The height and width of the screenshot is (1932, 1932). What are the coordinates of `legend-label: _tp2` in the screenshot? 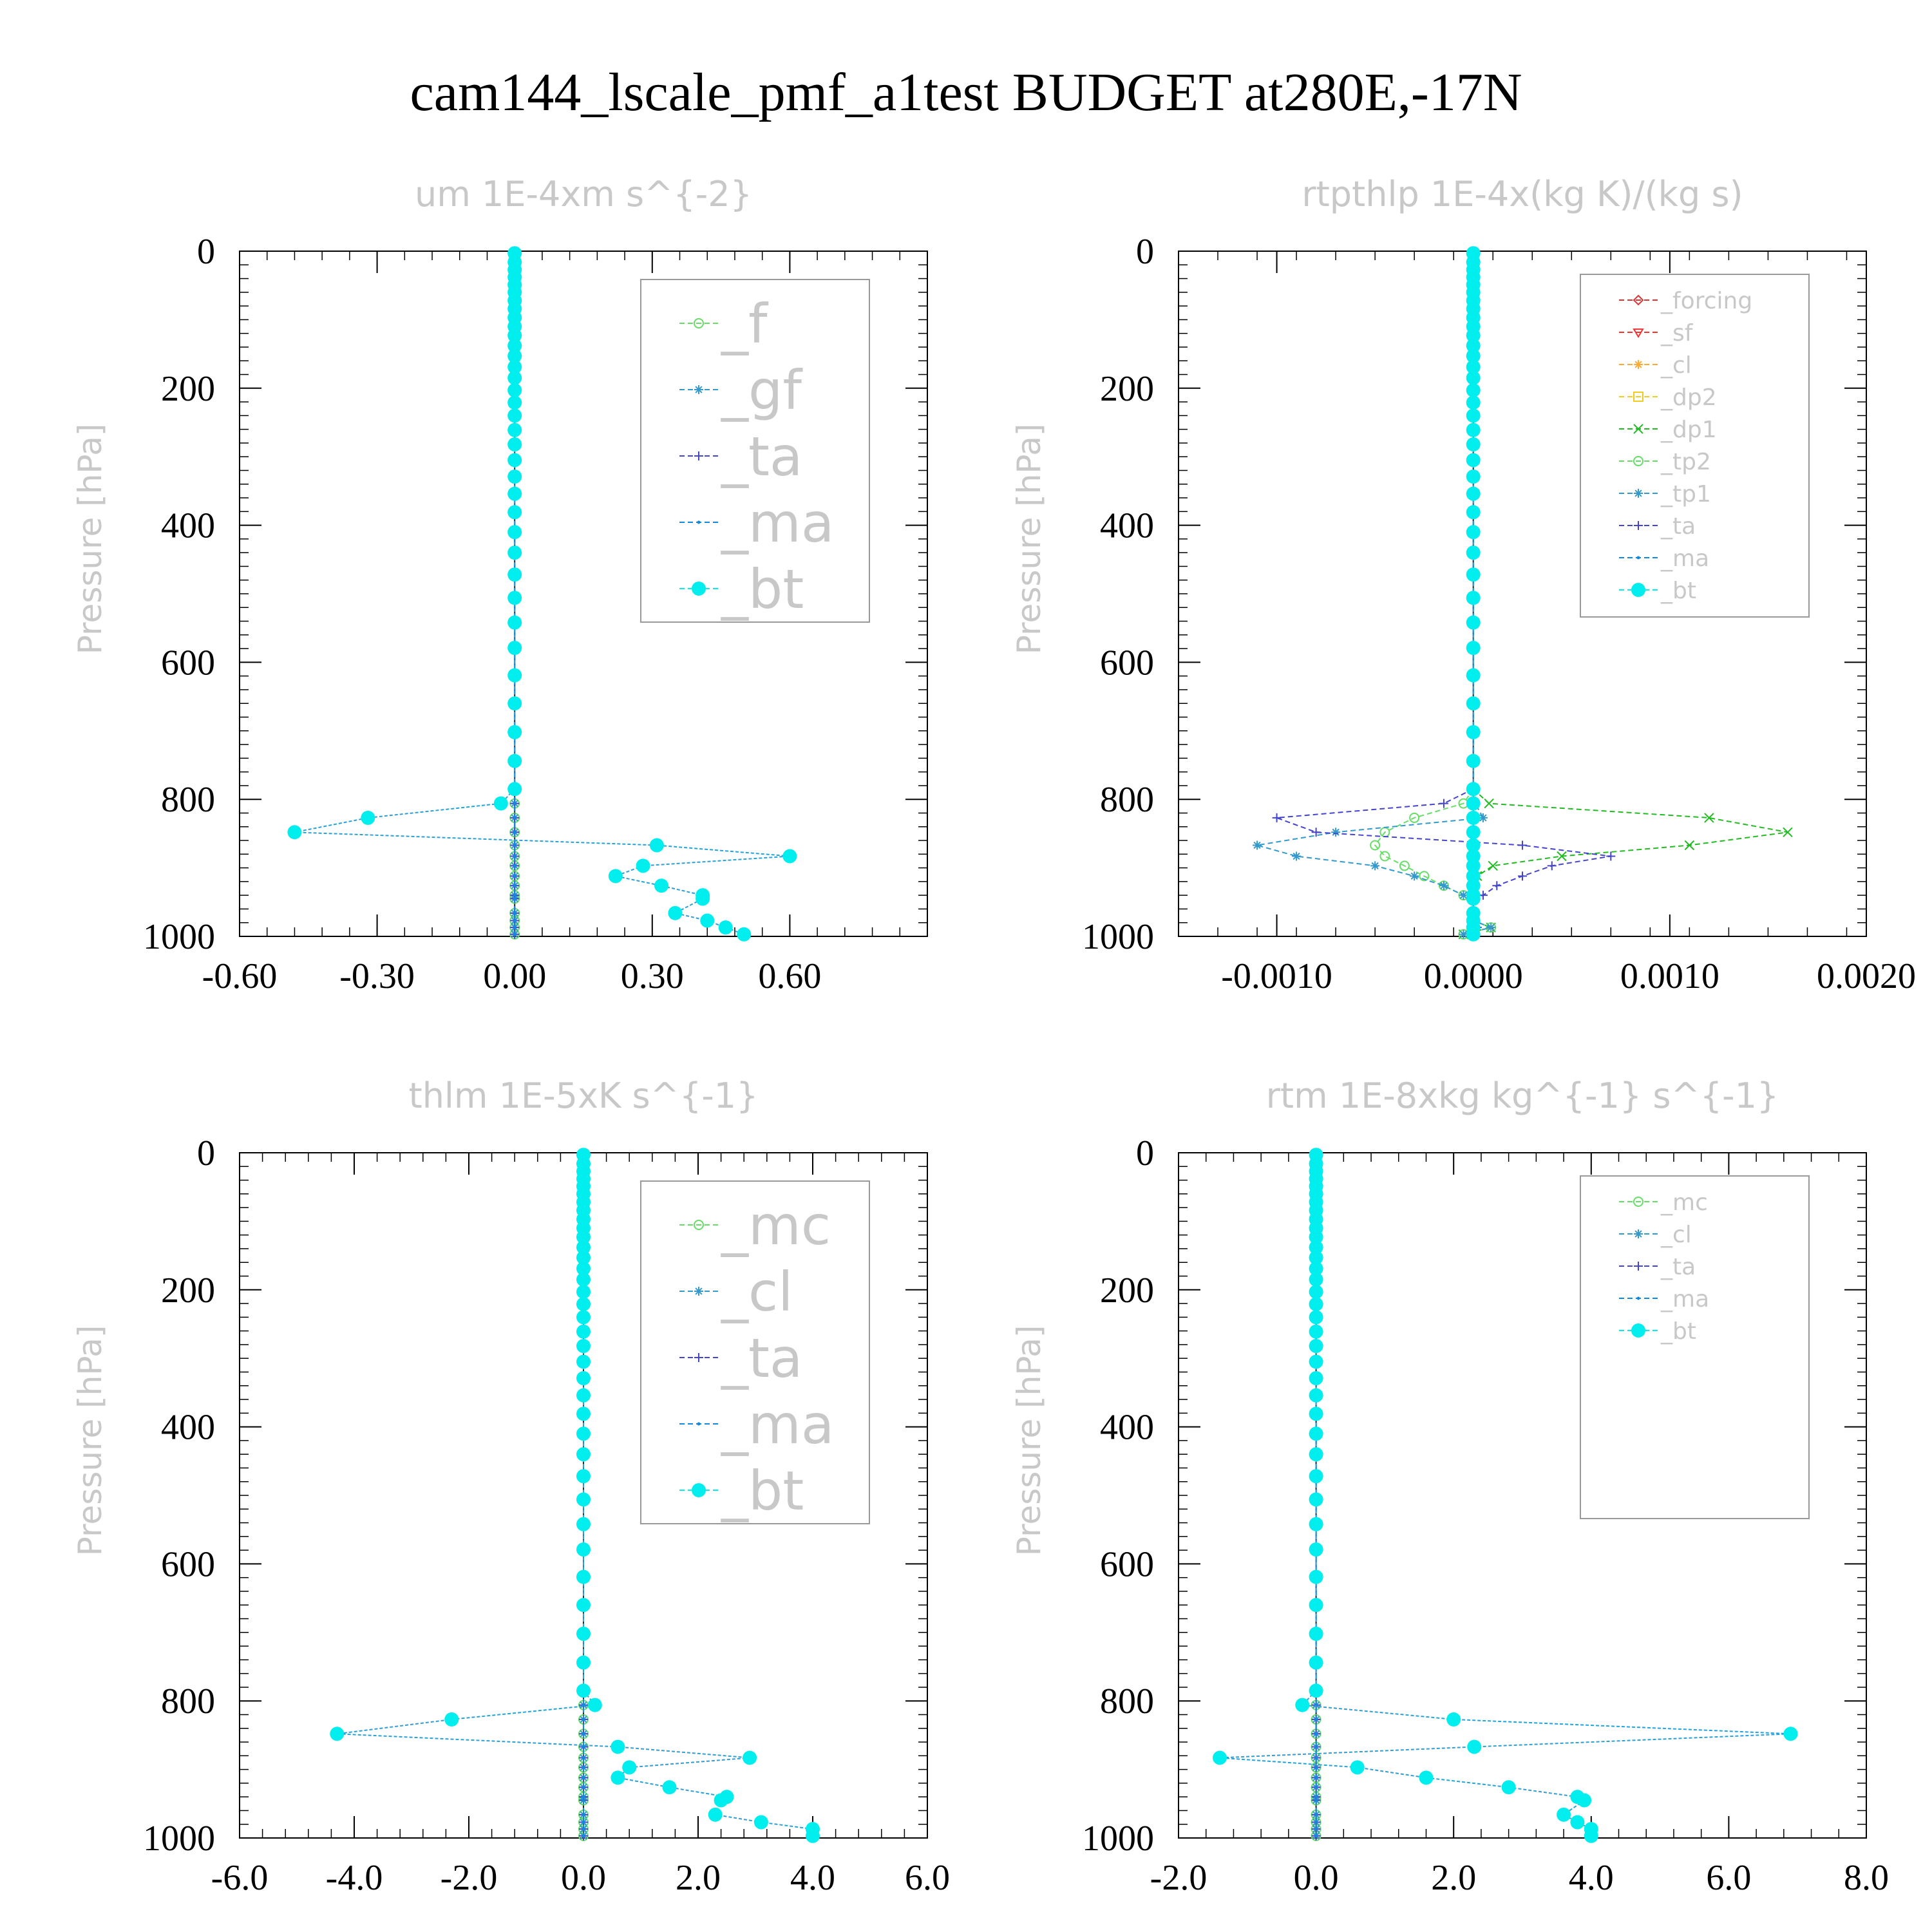 It's located at (1686, 462).